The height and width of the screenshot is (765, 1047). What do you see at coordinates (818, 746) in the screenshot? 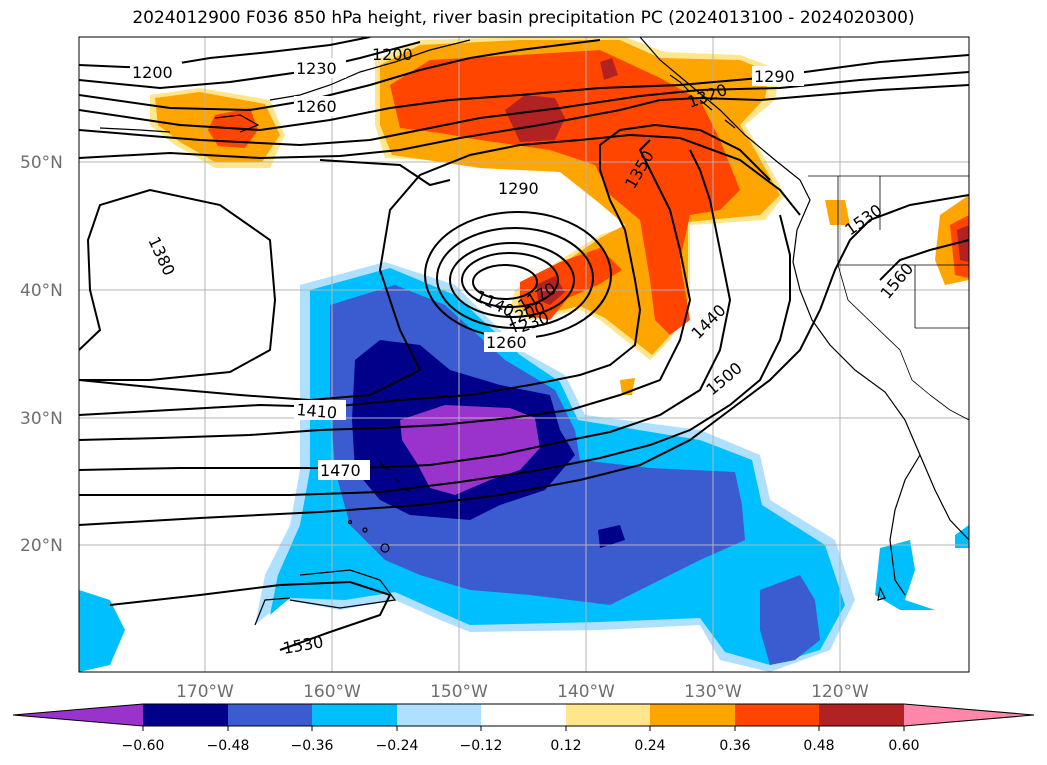
I see `colorbar-tick-label: 0.48` at bounding box center [818, 746].